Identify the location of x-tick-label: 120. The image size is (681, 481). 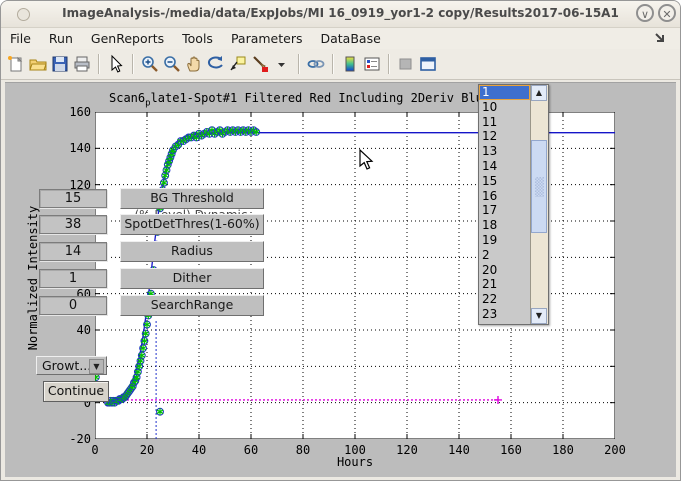
(407, 450).